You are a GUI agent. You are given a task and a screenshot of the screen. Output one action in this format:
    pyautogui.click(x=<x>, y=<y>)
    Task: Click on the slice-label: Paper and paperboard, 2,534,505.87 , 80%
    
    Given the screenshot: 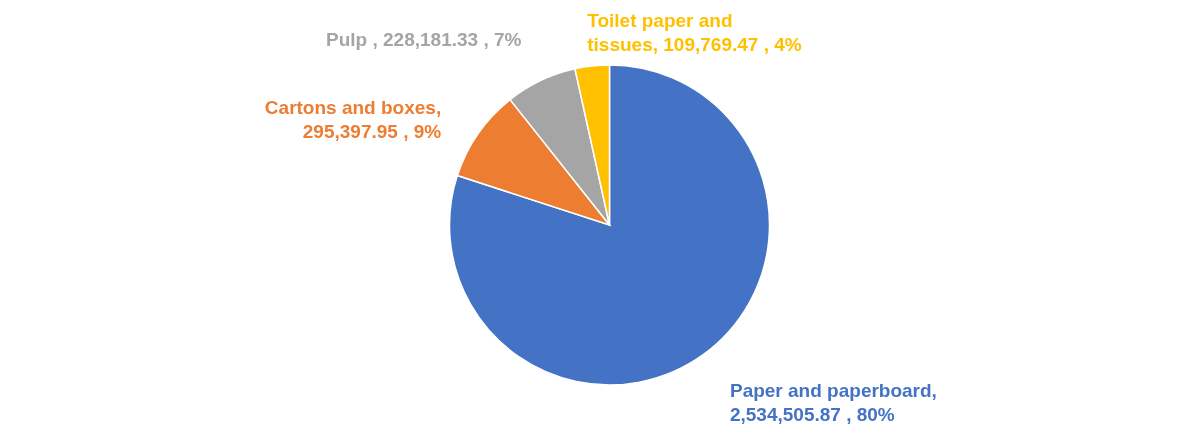 What is the action you would take?
    pyautogui.click(x=833, y=402)
    